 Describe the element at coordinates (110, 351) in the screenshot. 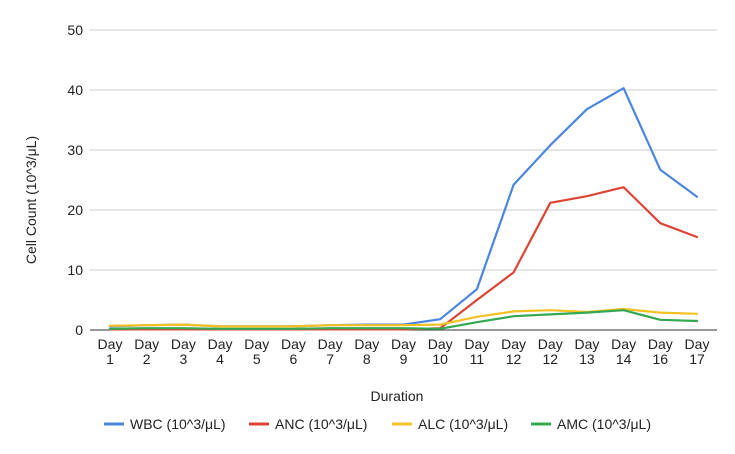

I see `x-tick-label: Day 1` at that location.